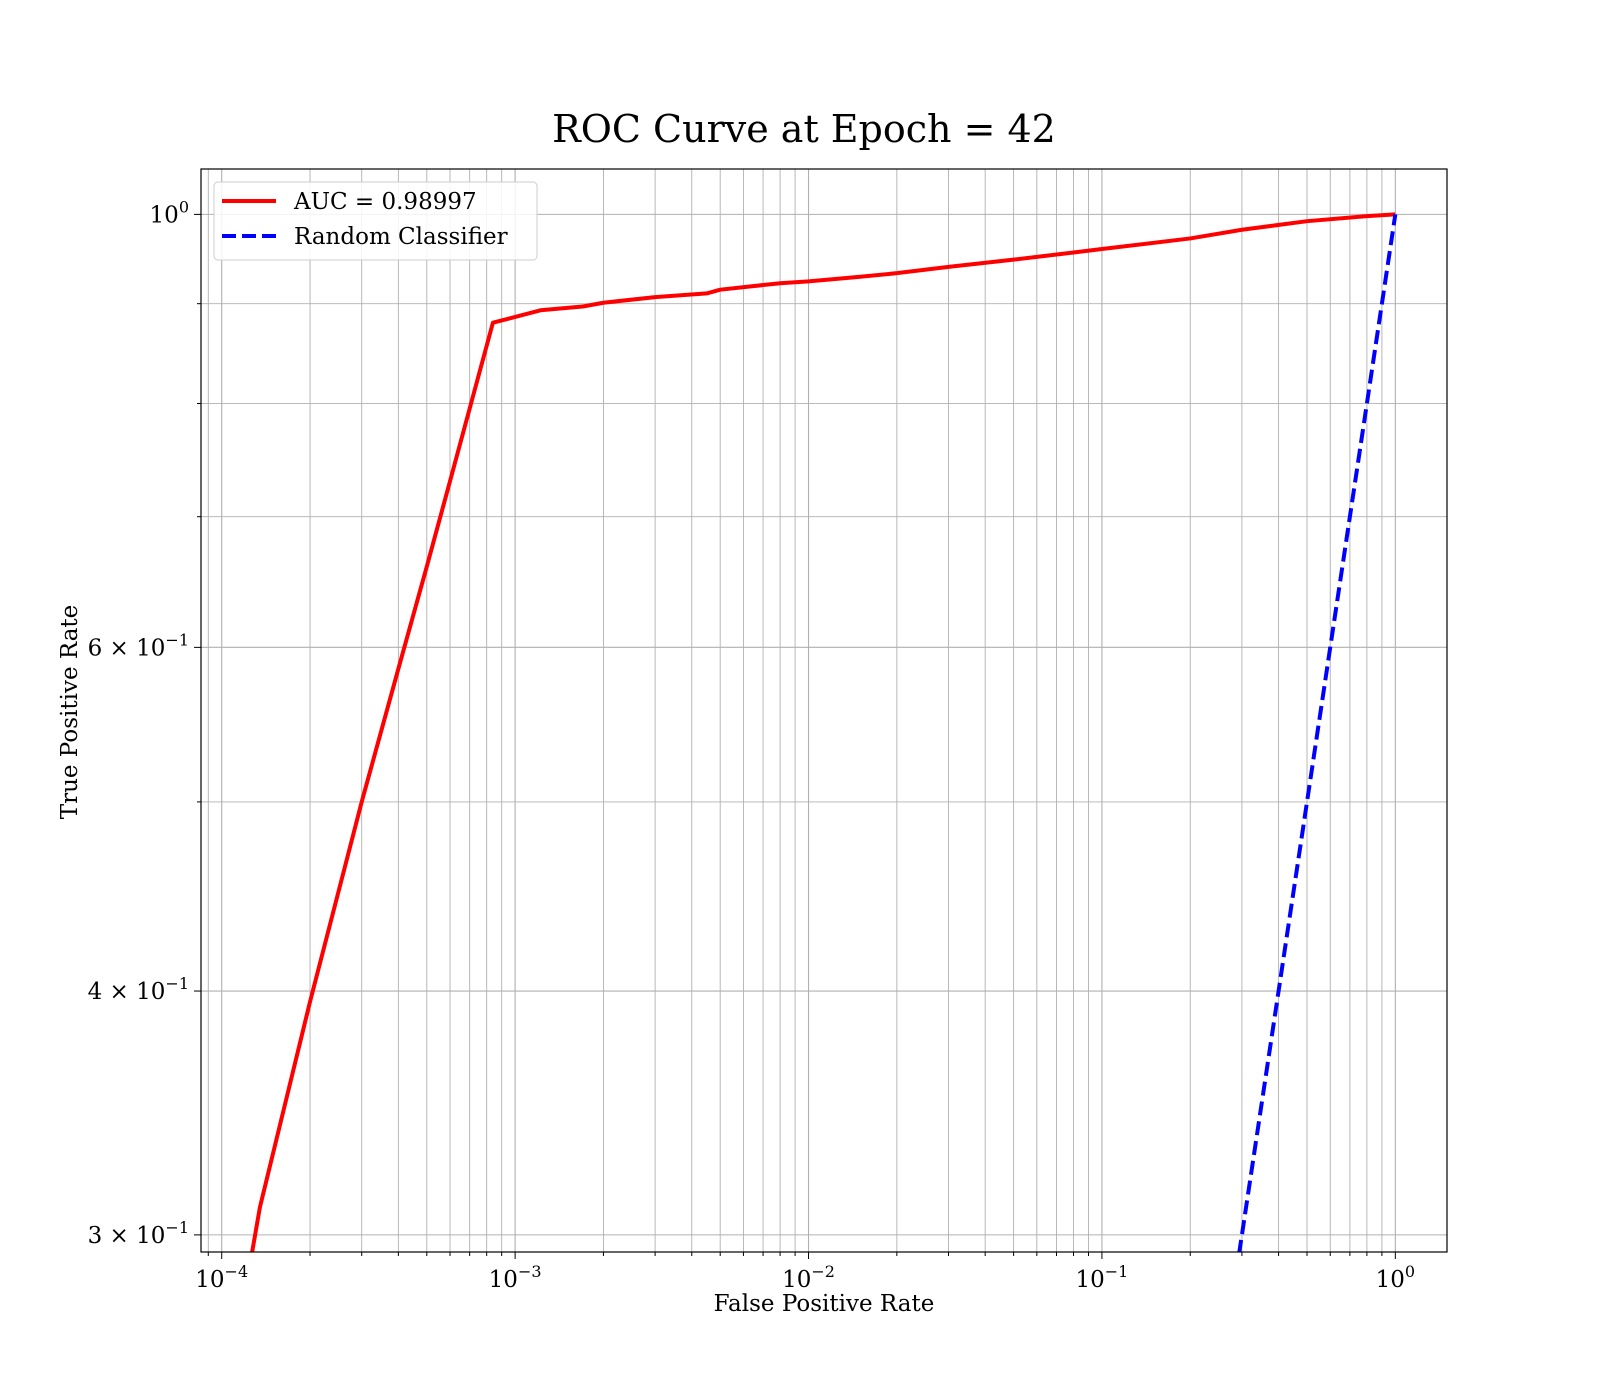 The image size is (1600, 1400). I want to click on x-axis-ticks: 10⁻⁴ 10⁻³ 10⁻² 10⁻¹ 10⁰, so click(805, 1272).